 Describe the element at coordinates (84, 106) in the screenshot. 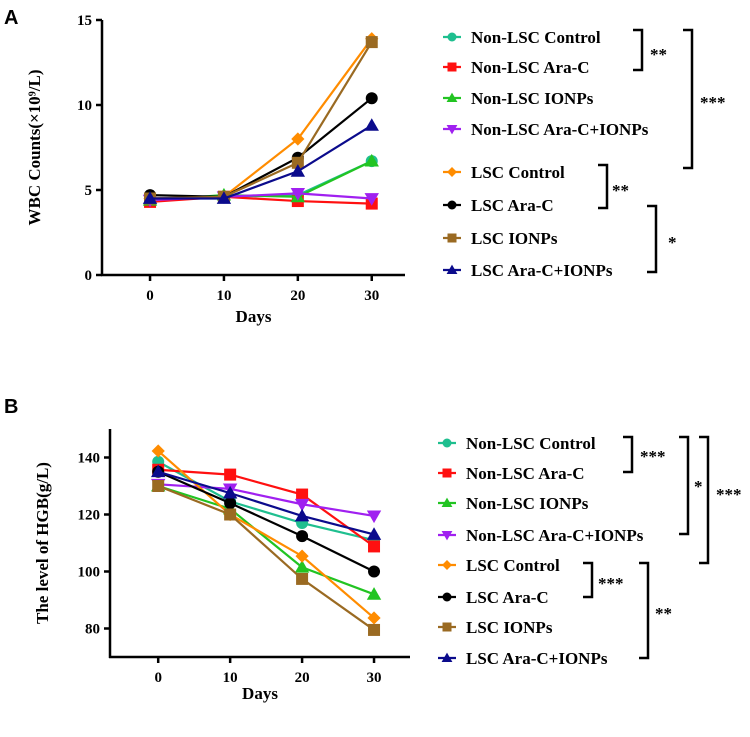

I see `y-tick-label: 10` at that location.